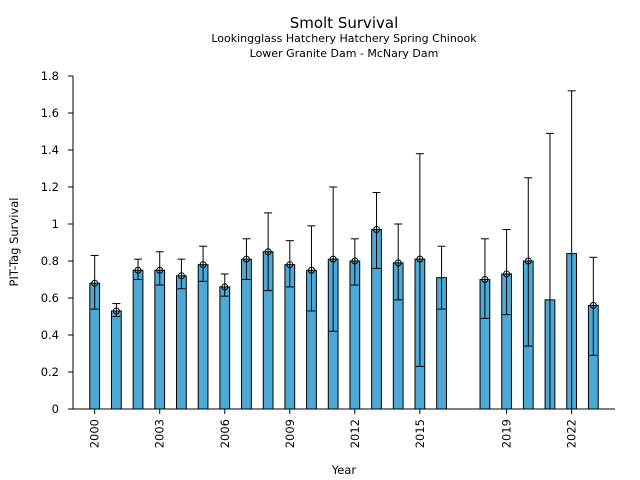 This screenshot has width=640, height=480. Describe the element at coordinates (268, 311) in the screenshot. I see `bar-group-2008` at that location.